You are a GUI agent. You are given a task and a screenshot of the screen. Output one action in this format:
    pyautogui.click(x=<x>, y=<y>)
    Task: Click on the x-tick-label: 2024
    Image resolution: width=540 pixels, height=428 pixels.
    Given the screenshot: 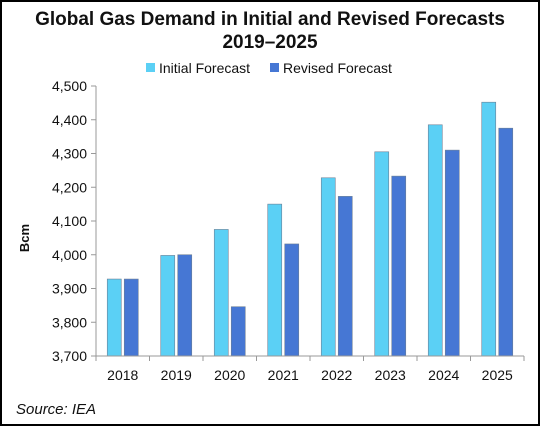 What is the action you would take?
    pyautogui.click(x=443, y=375)
    